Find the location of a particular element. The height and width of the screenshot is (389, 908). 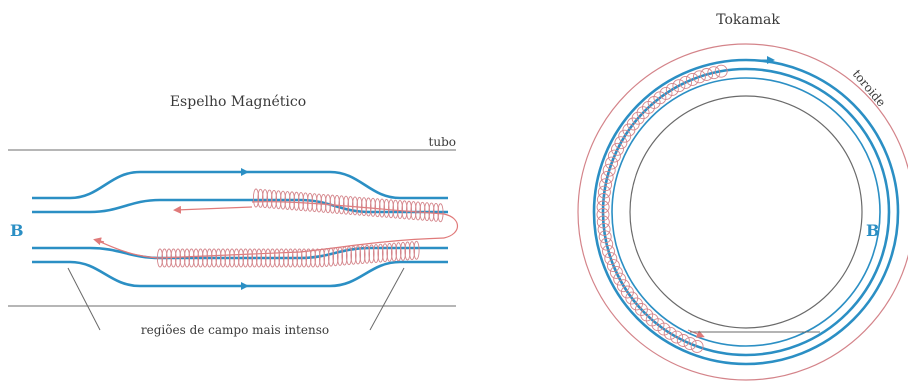

tokamak-particle-arrow is located at coordinates (696, 333).